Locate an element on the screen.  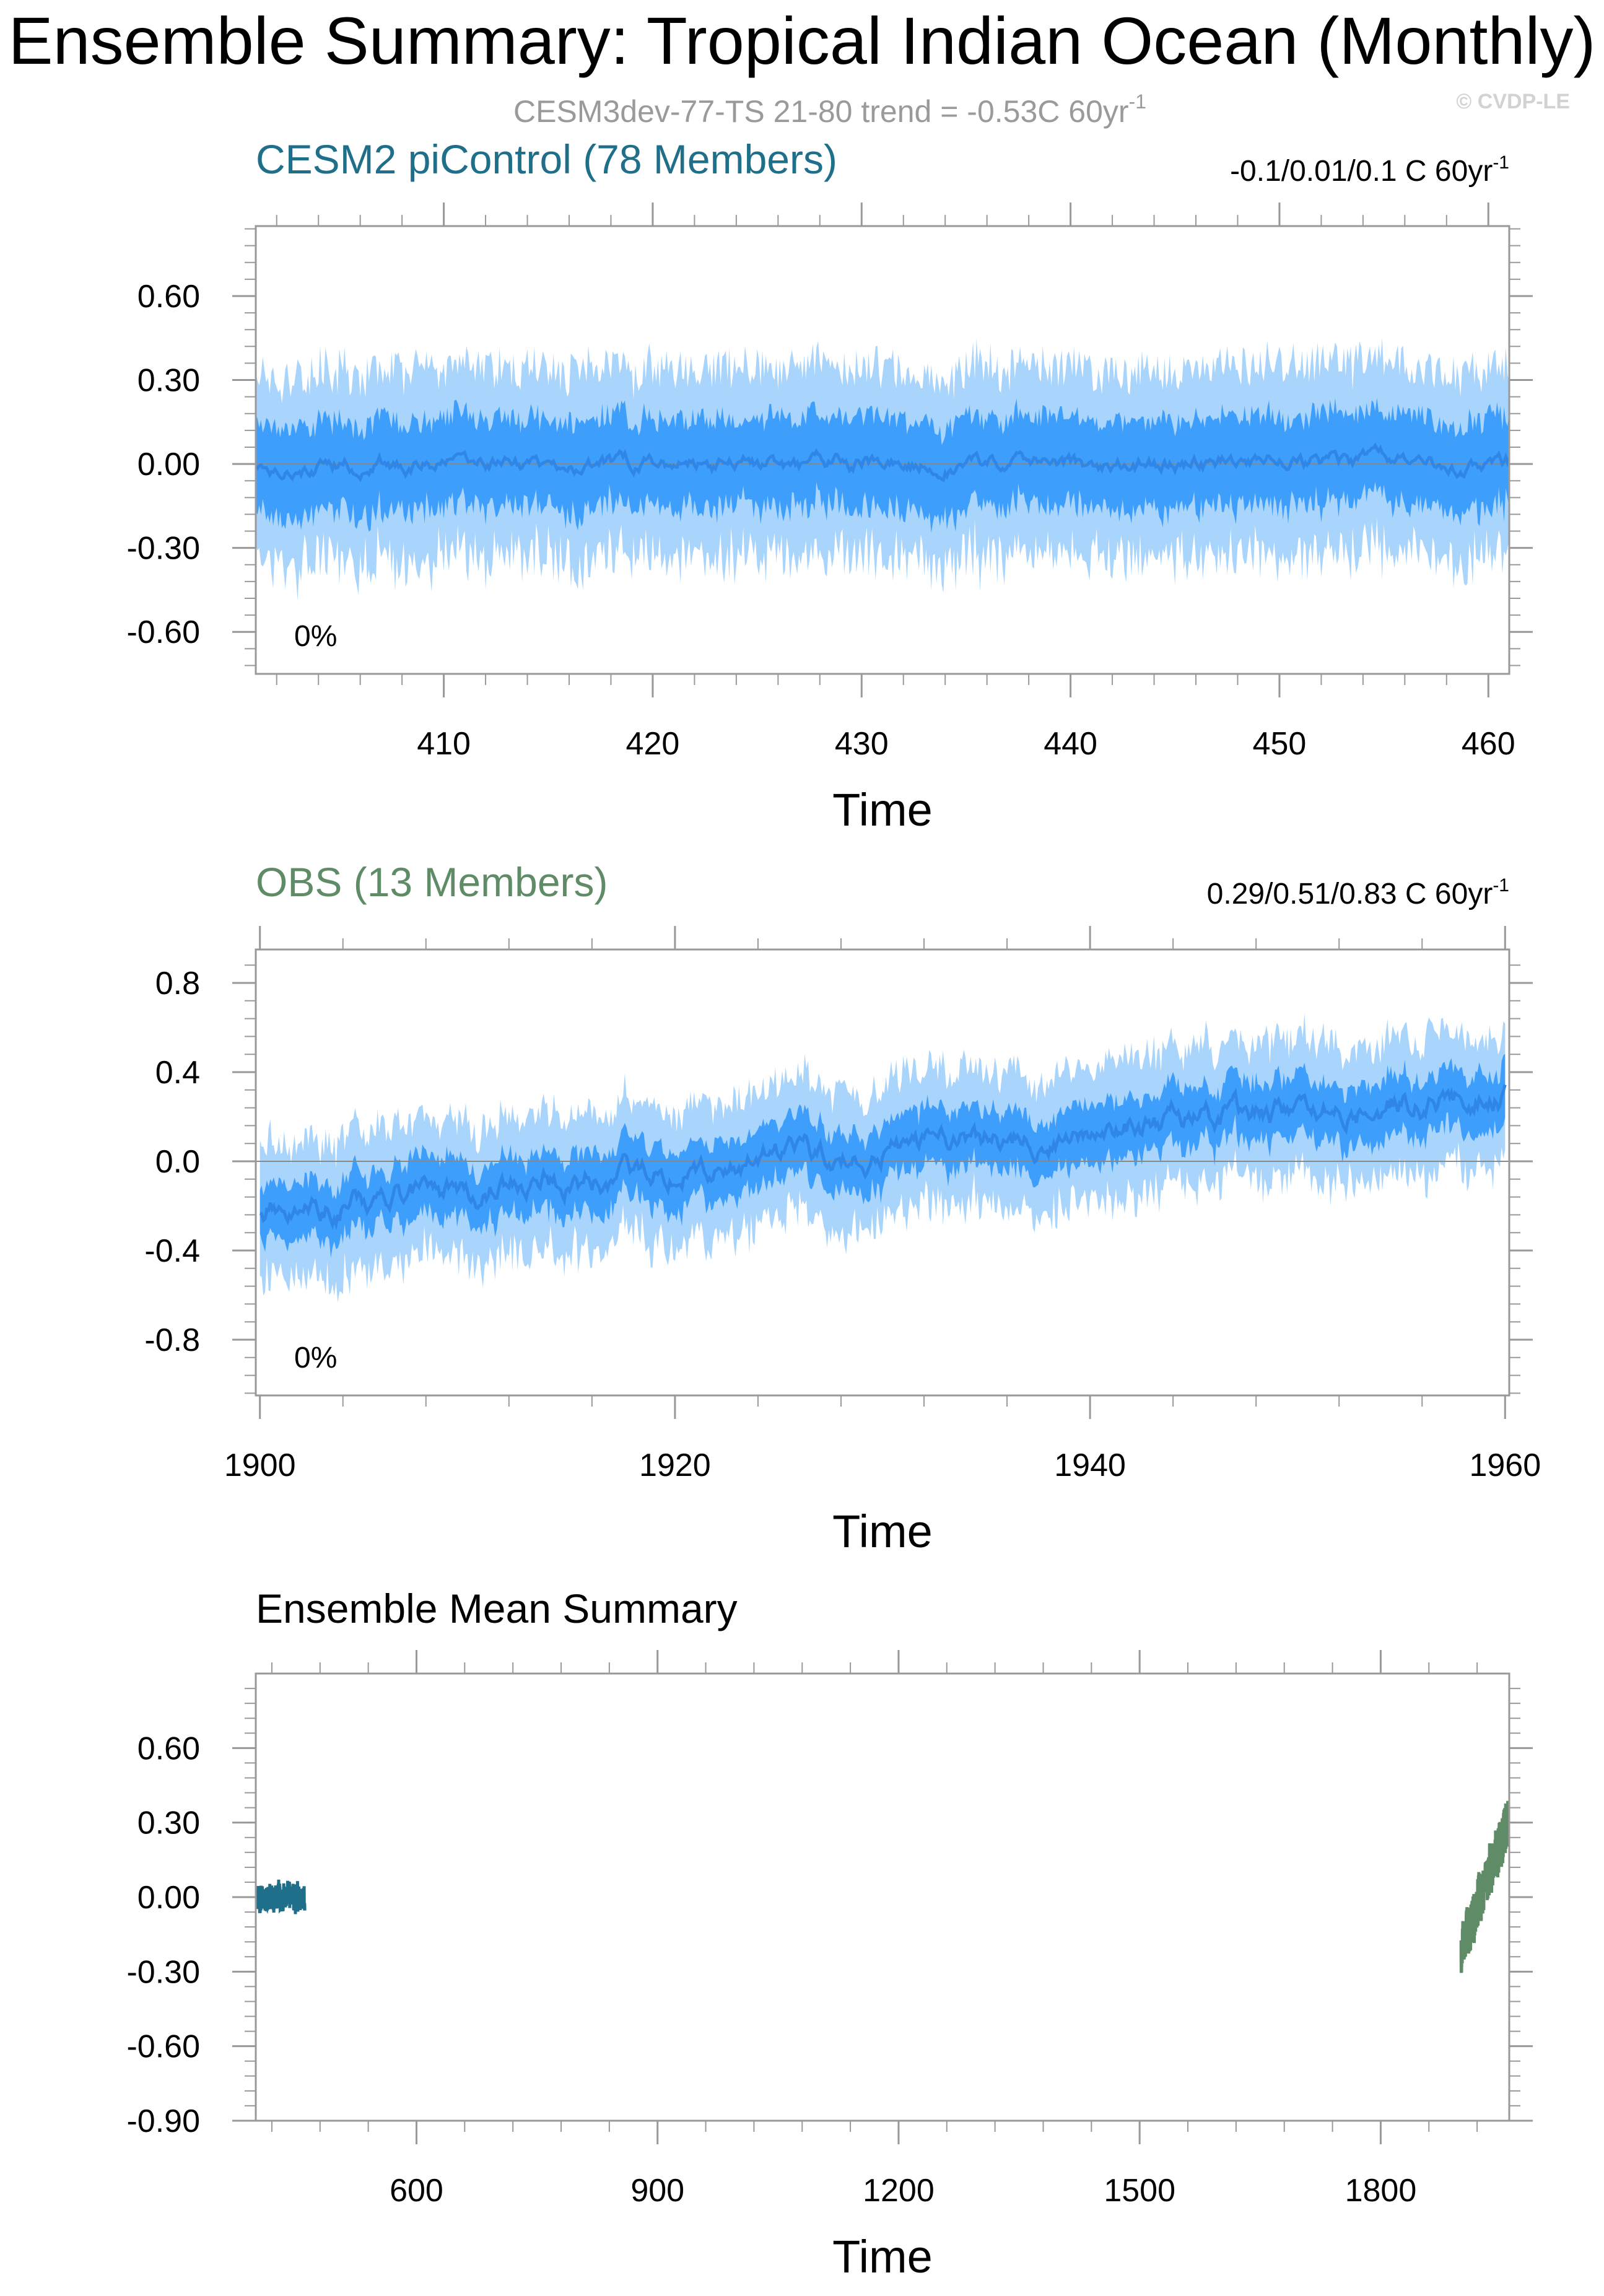
trend-label-main: 0.29/0.51/0.83 C 60yr is located at coordinates (1350, 894).